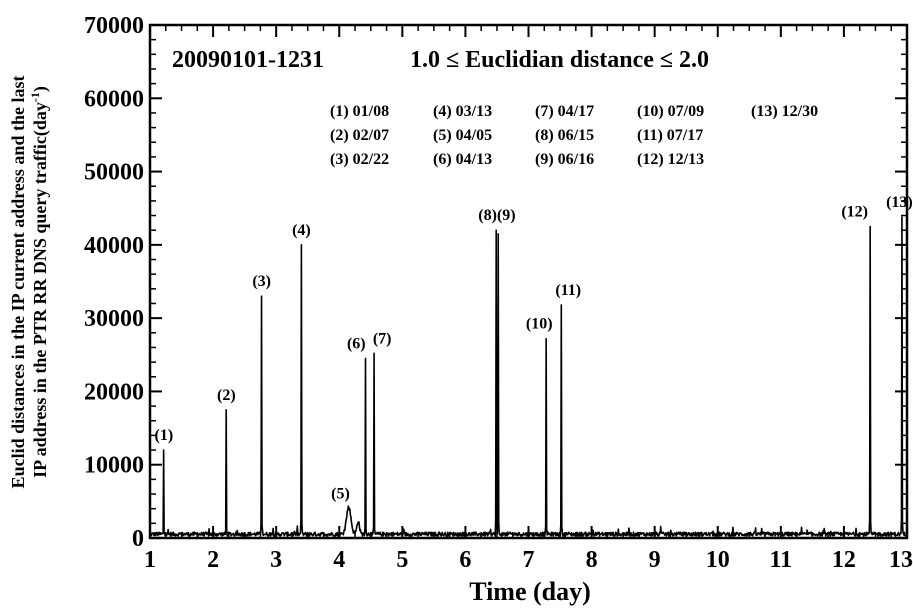 The height and width of the screenshot is (608, 913). Describe the element at coordinates (564, 111) in the screenshot. I see `legend-entry: (7) 04/17` at that location.